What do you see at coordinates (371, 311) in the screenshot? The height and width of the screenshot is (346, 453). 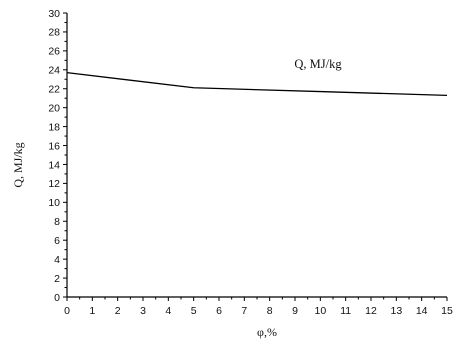 I see `x-tick-label-12: 12` at bounding box center [371, 311].